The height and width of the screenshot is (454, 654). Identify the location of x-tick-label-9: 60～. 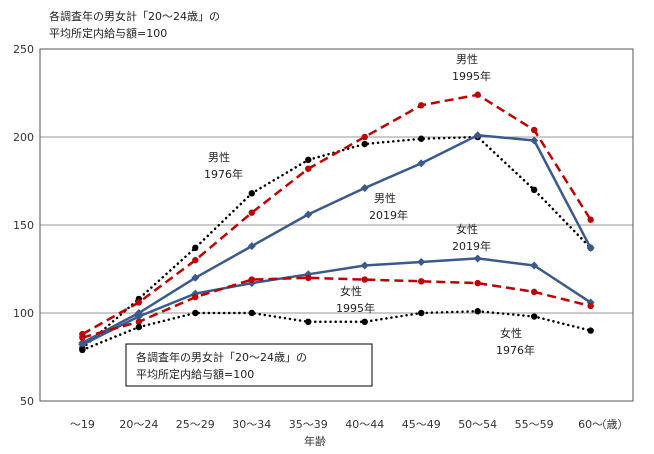
(590, 424).